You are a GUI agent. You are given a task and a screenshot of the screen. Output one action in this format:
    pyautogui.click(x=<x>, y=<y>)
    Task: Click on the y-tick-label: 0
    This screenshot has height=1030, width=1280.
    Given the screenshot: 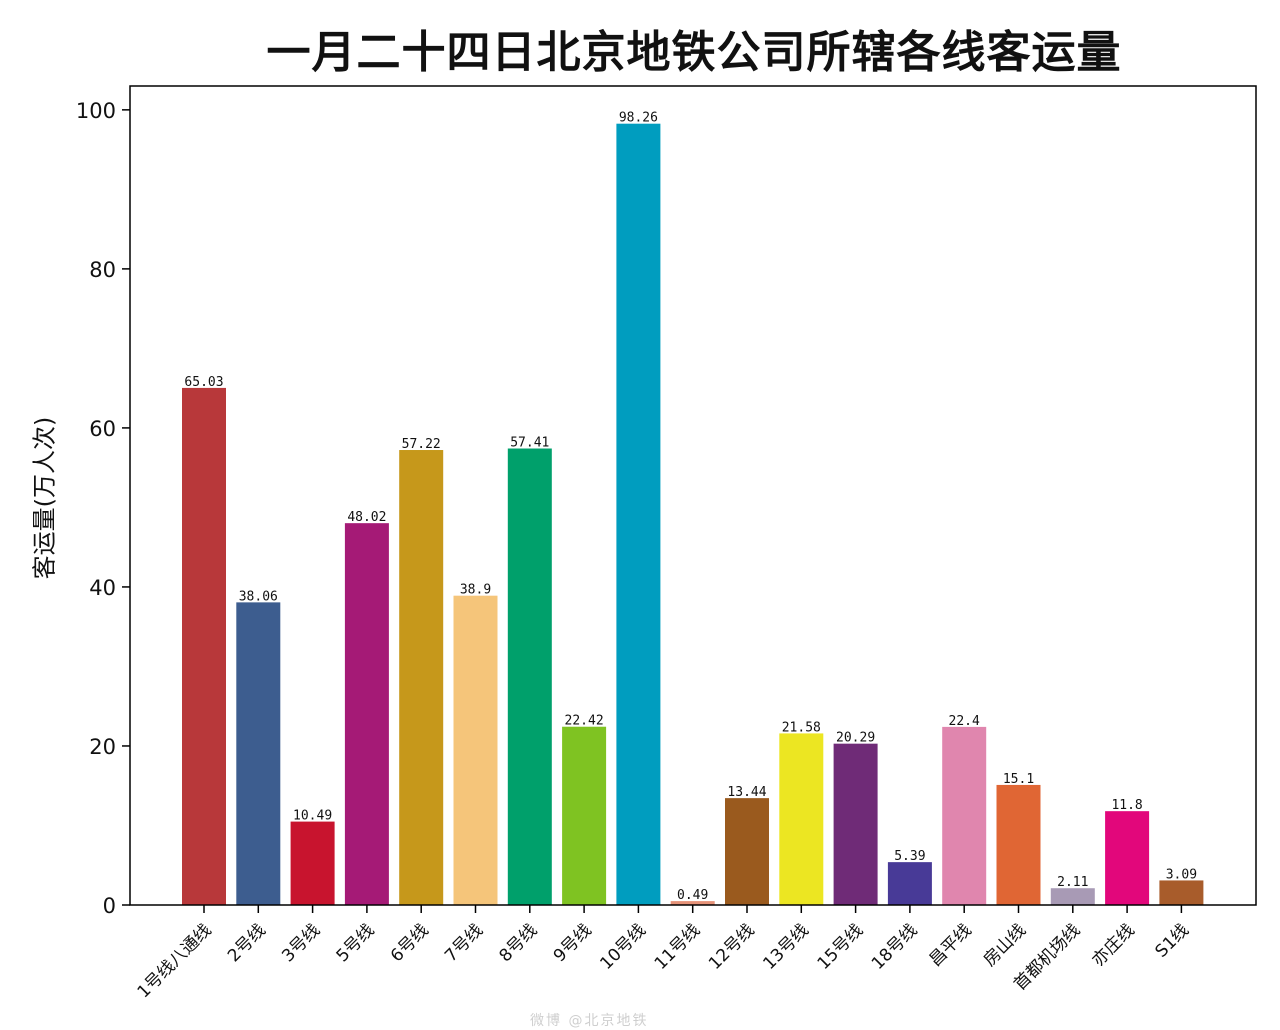 What is the action you would take?
    pyautogui.click(x=109, y=906)
    